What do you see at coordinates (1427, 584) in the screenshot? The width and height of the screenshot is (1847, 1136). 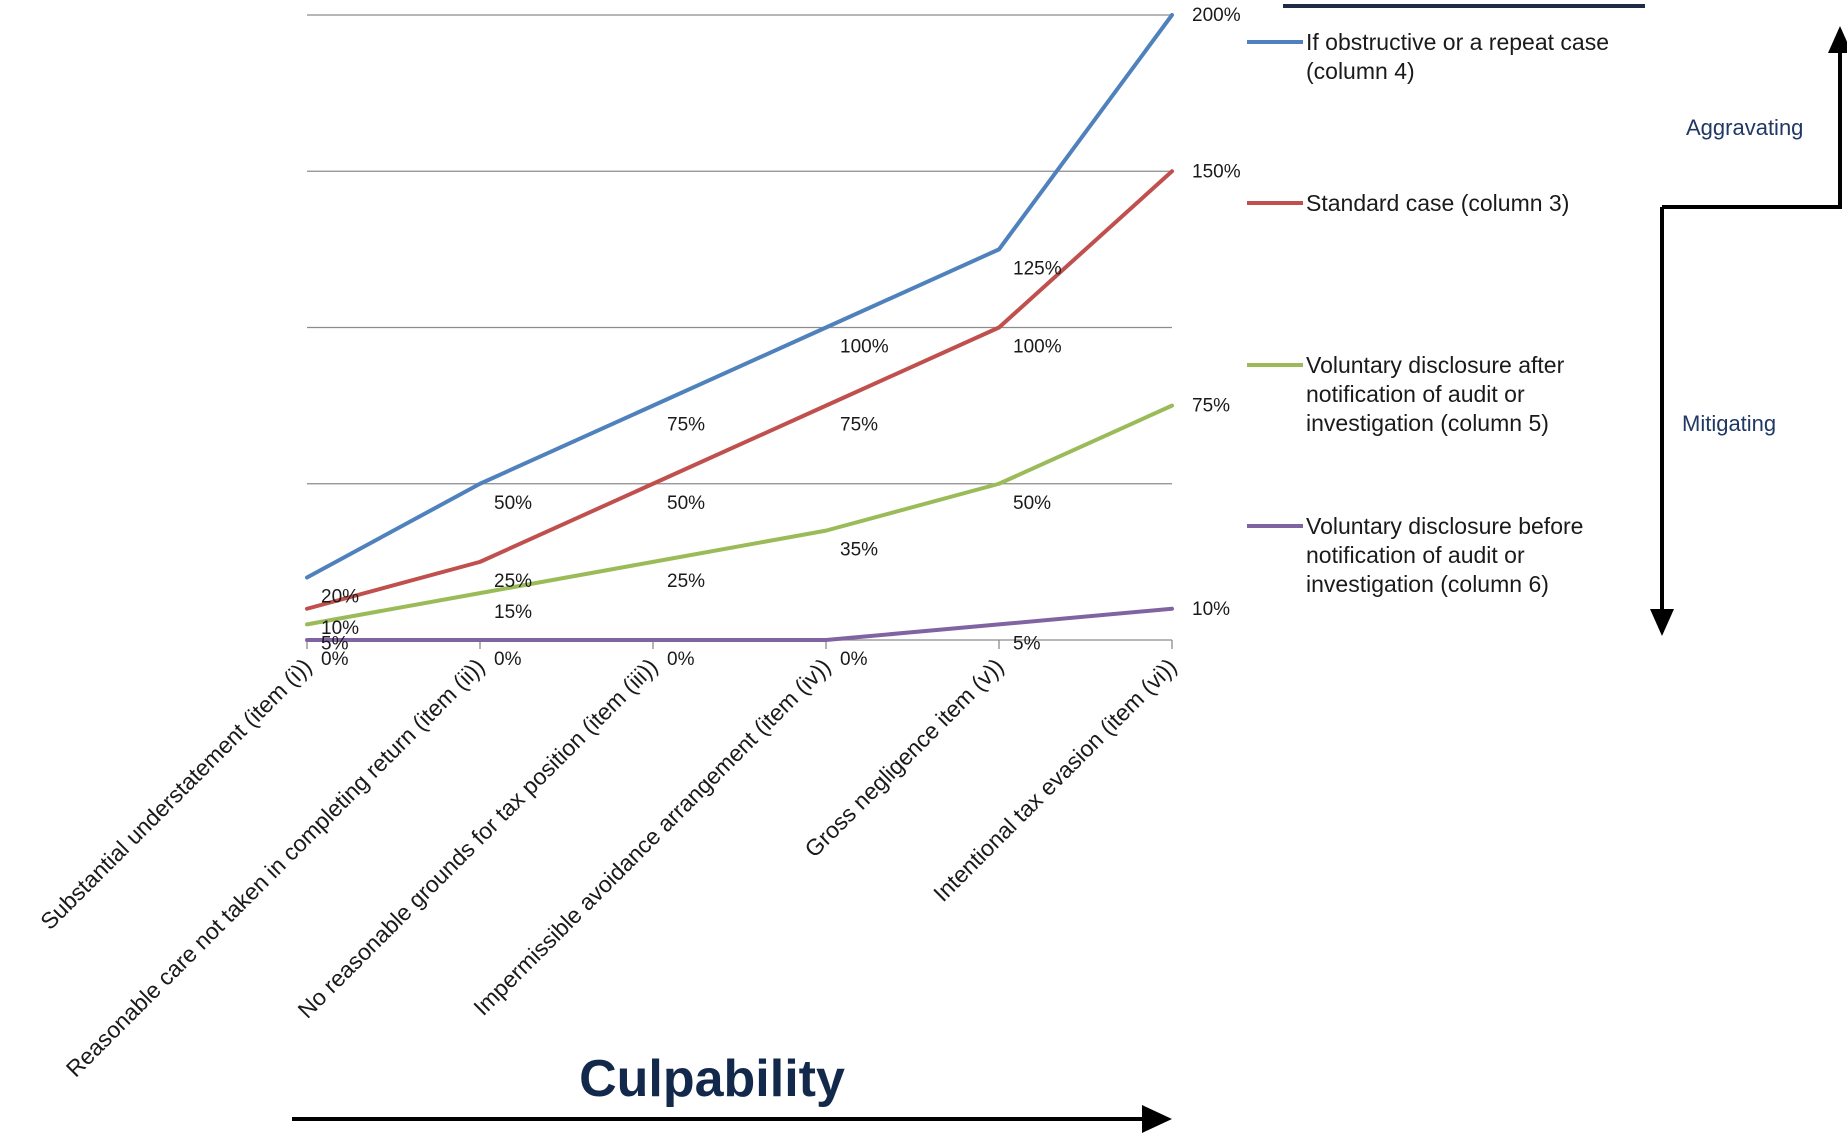 I see `legend-text-4-3: investigation (column 6)` at bounding box center [1427, 584].